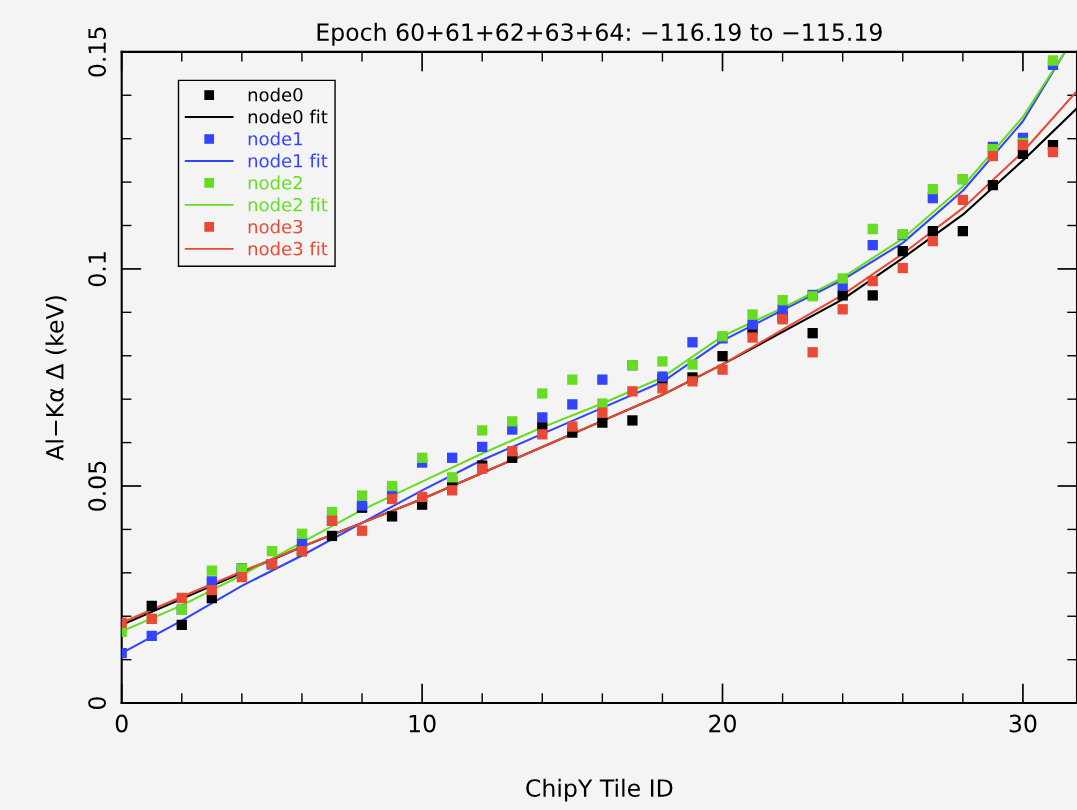 Image resolution: width=1077 pixels, height=810 pixels. What do you see at coordinates (97, 703) in the screenshot?
I see `y-tick-label: 0` at bounding box center [97, 703].